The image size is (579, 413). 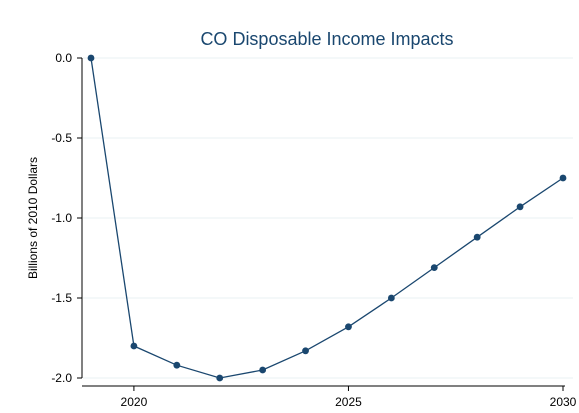 What do you see at coordinates (61, 138) in the screenshot?
I see `y-tick-label-1: -0.5` at bounding box center [61, 138].